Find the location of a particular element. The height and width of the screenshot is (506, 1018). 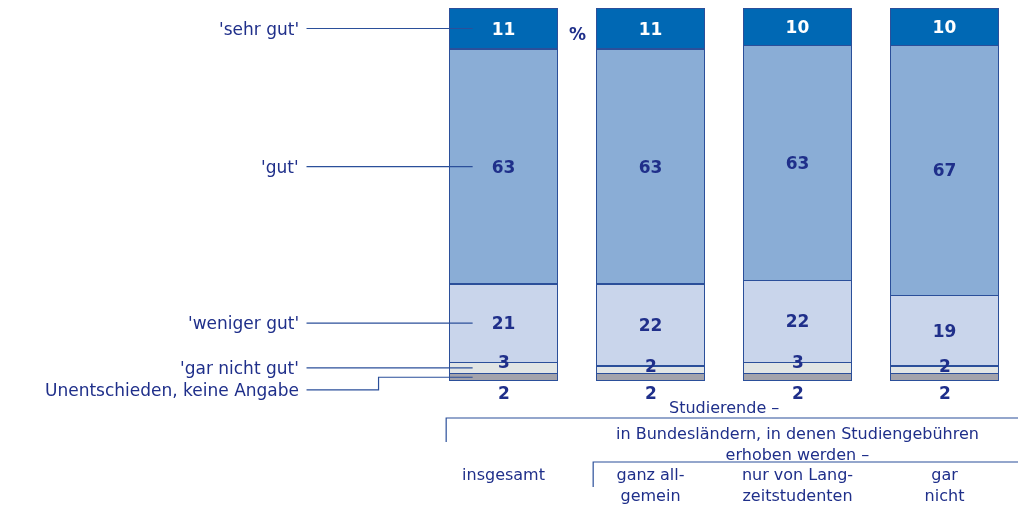

x-tick-label: nur von Lang- zeitstudenten is located at coordinates (797, 485).